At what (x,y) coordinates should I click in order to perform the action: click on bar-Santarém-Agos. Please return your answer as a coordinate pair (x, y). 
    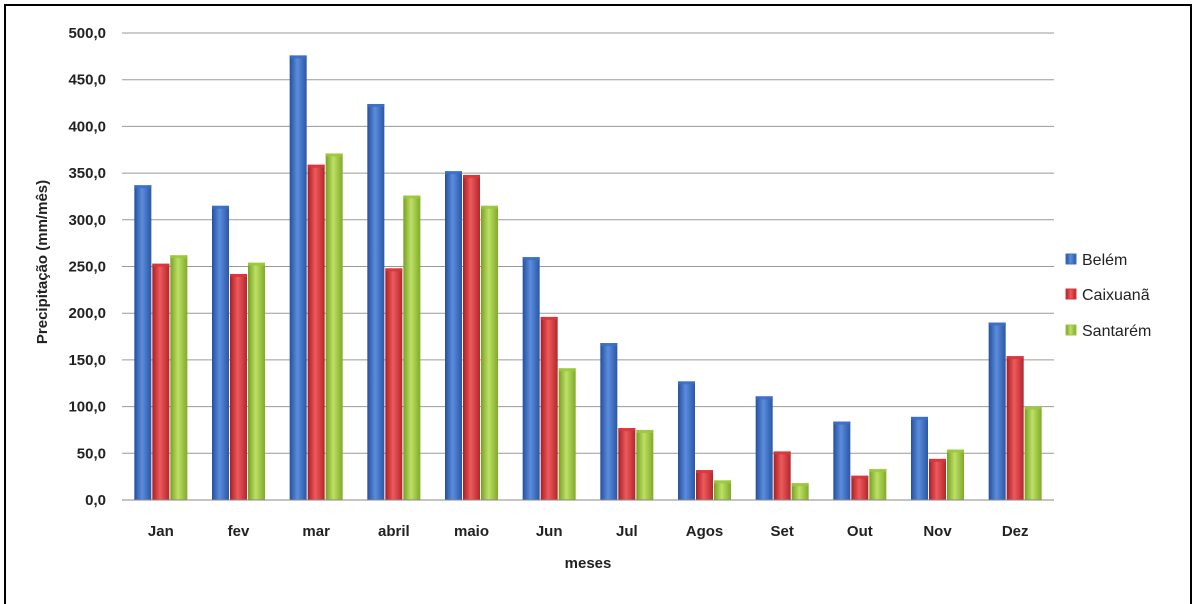
    Looking at the image, I should click on (722, 490).